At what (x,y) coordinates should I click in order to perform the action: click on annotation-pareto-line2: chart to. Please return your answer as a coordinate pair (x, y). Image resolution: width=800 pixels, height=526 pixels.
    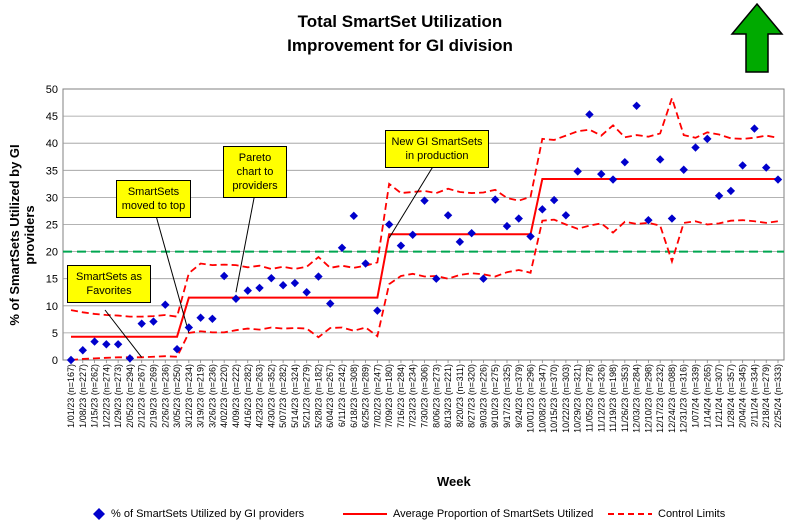
    Looking at the image, I should click on (255, 172).